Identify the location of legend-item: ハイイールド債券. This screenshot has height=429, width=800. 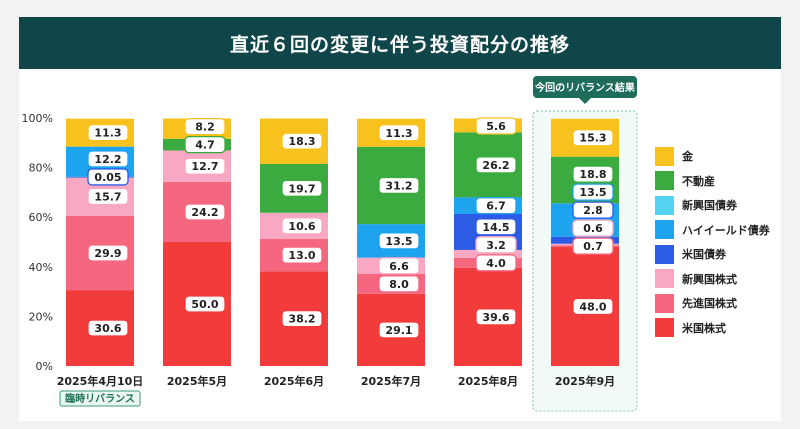
(725, 230).